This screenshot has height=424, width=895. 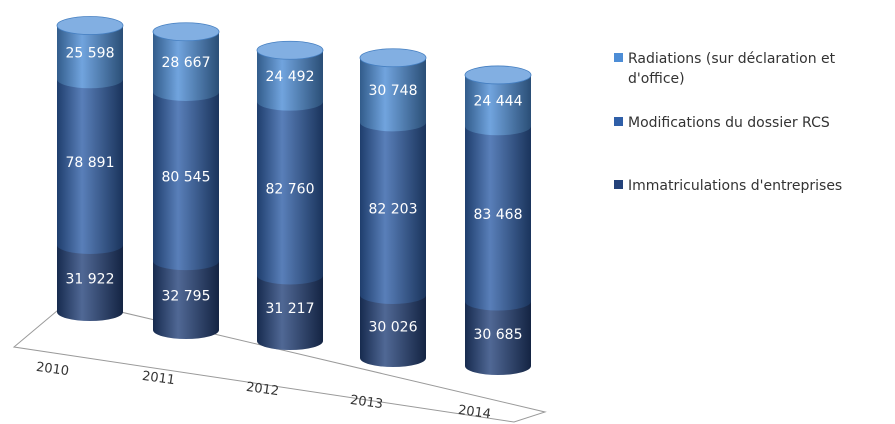 I want to click on data-label: 82 760, so click(x=290, y=190).